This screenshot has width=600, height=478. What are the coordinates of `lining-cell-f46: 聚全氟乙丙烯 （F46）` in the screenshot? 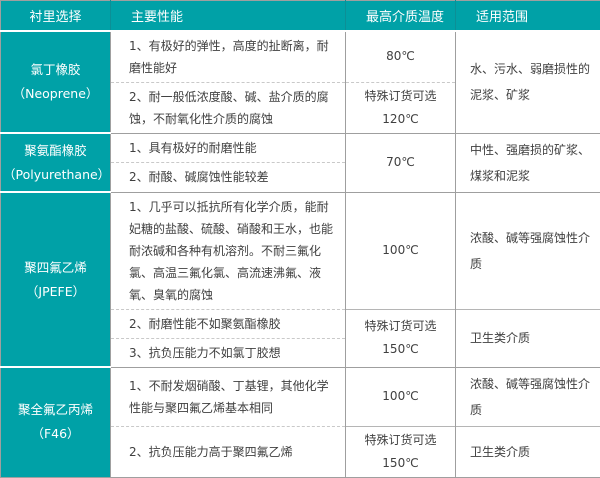 It's located at (56, 422).